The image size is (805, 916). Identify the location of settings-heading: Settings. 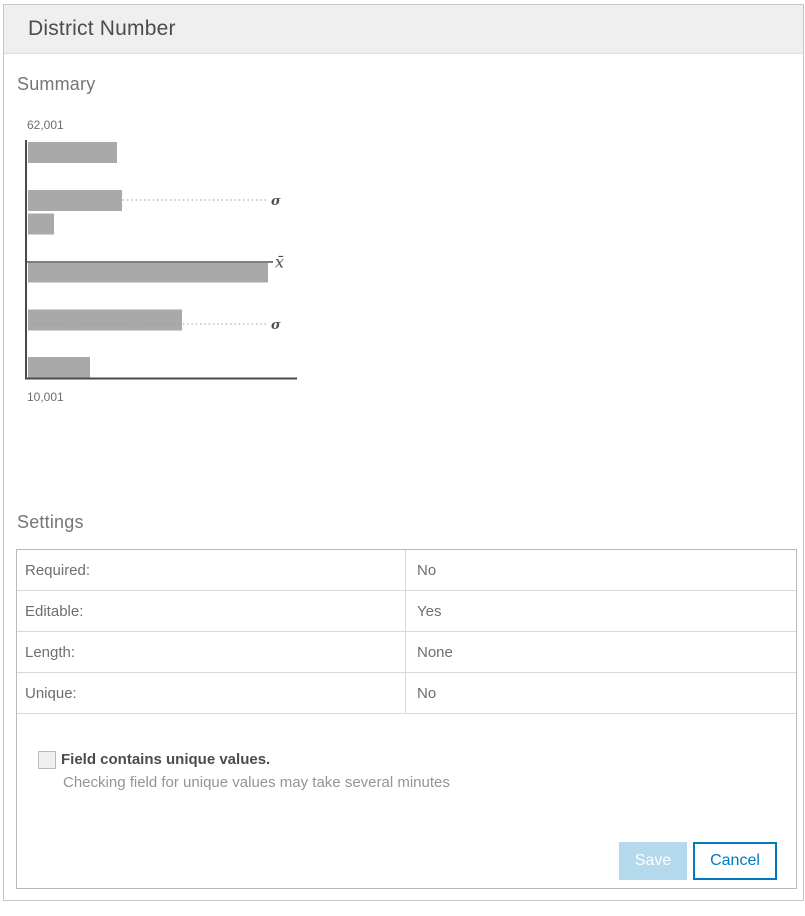
(50, 522).